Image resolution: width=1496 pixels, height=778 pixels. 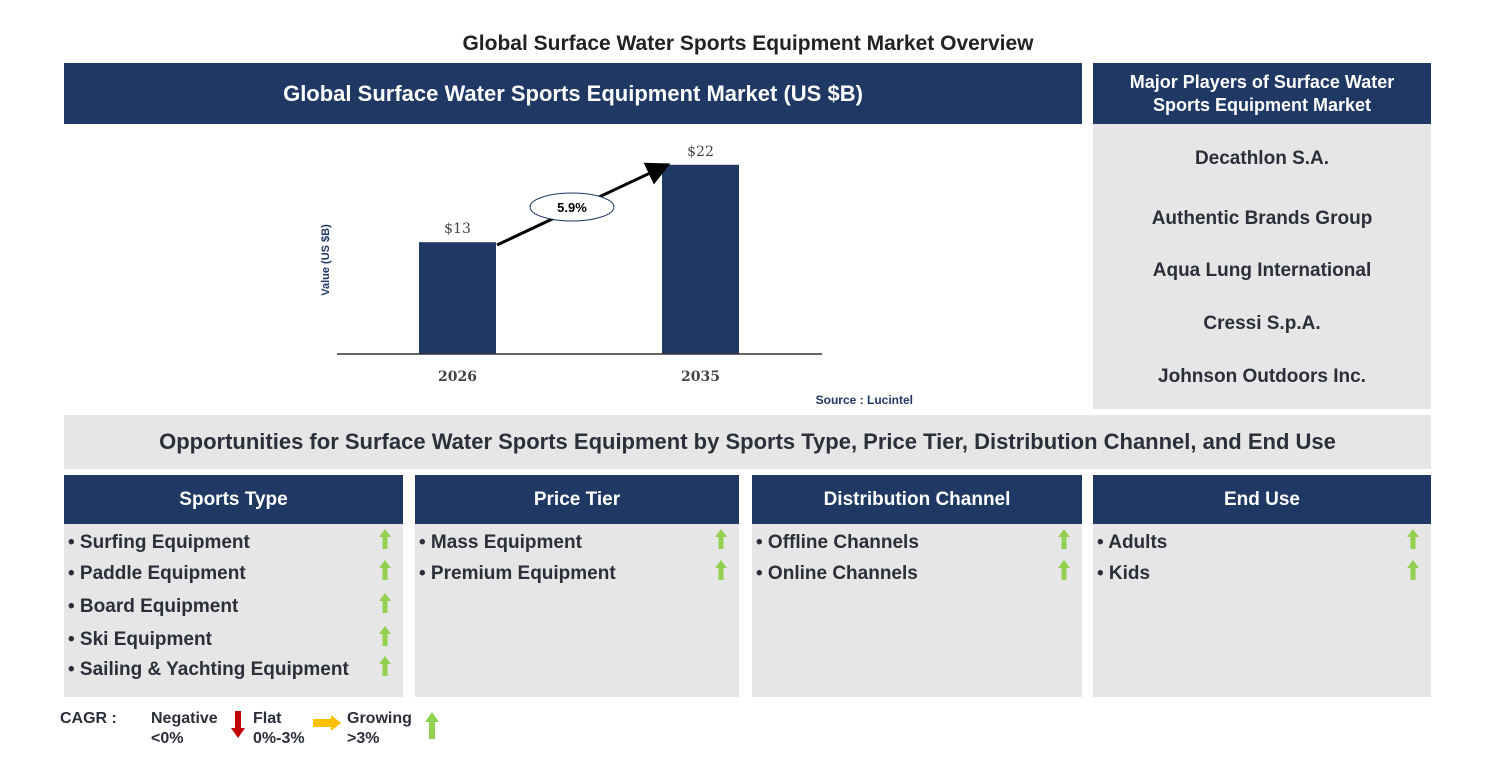 I want to click on segment-item: • Board Equipment, so click(x=153, y=606).